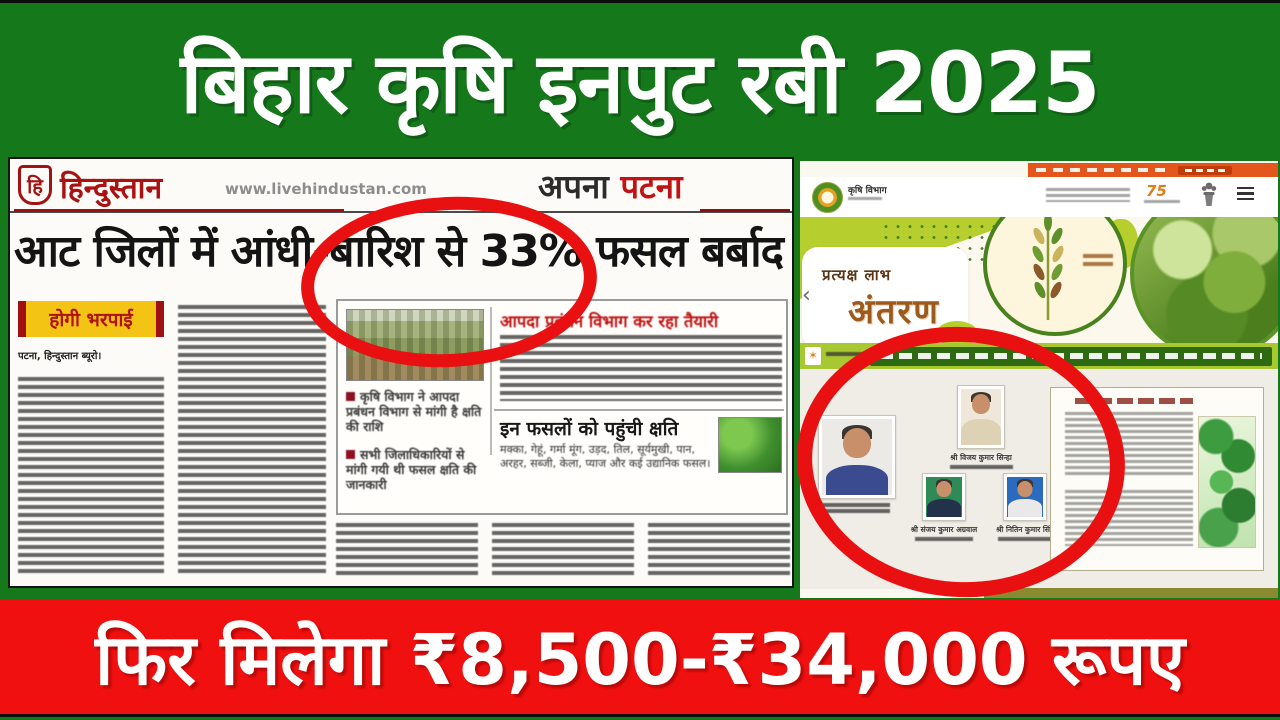 The height and width of the screenshot is (720, 1280). Describe the element at coordinates (91, 319) in the screenshot. I see `tag-box: होगी भरपाई` at that location.